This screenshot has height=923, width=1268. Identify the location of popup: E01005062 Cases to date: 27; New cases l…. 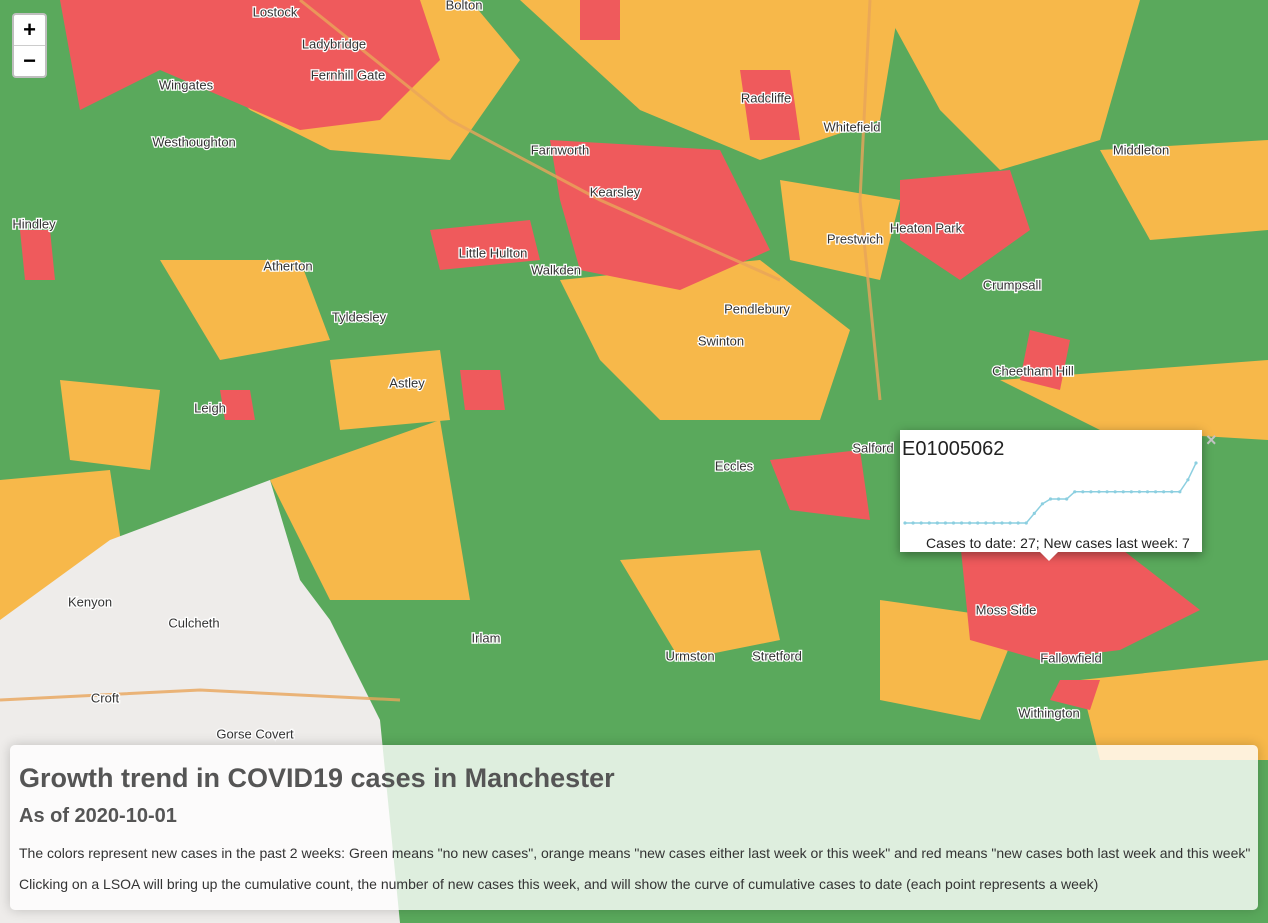
(1051, 495).